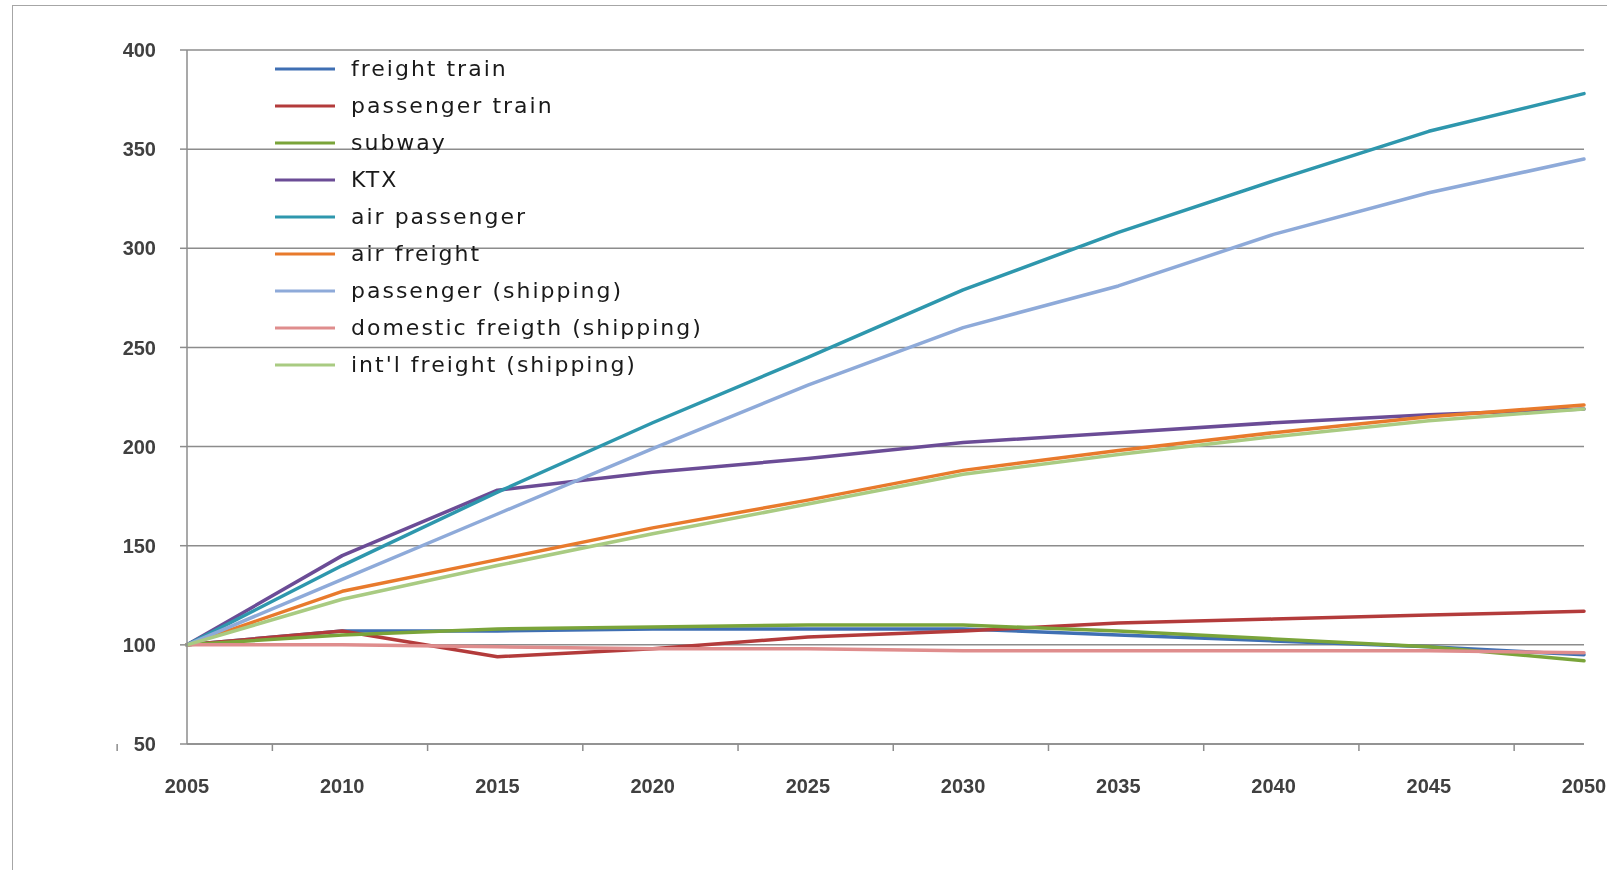 This screenshot has height=871, width=1608. What do you see at coordinates (139, 50) in the screenshot?
I see `y-tick-label: 400` at bounding box center [139, 50].